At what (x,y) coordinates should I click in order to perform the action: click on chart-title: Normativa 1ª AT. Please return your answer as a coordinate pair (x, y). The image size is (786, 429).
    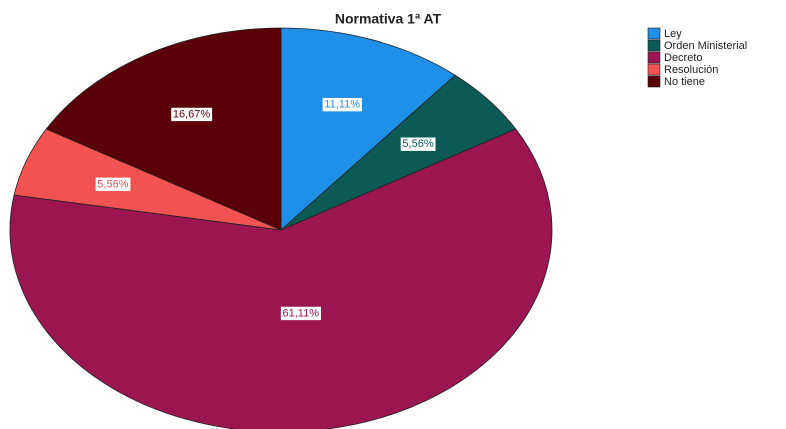
    Looking at the image, I should click on (388, 19).